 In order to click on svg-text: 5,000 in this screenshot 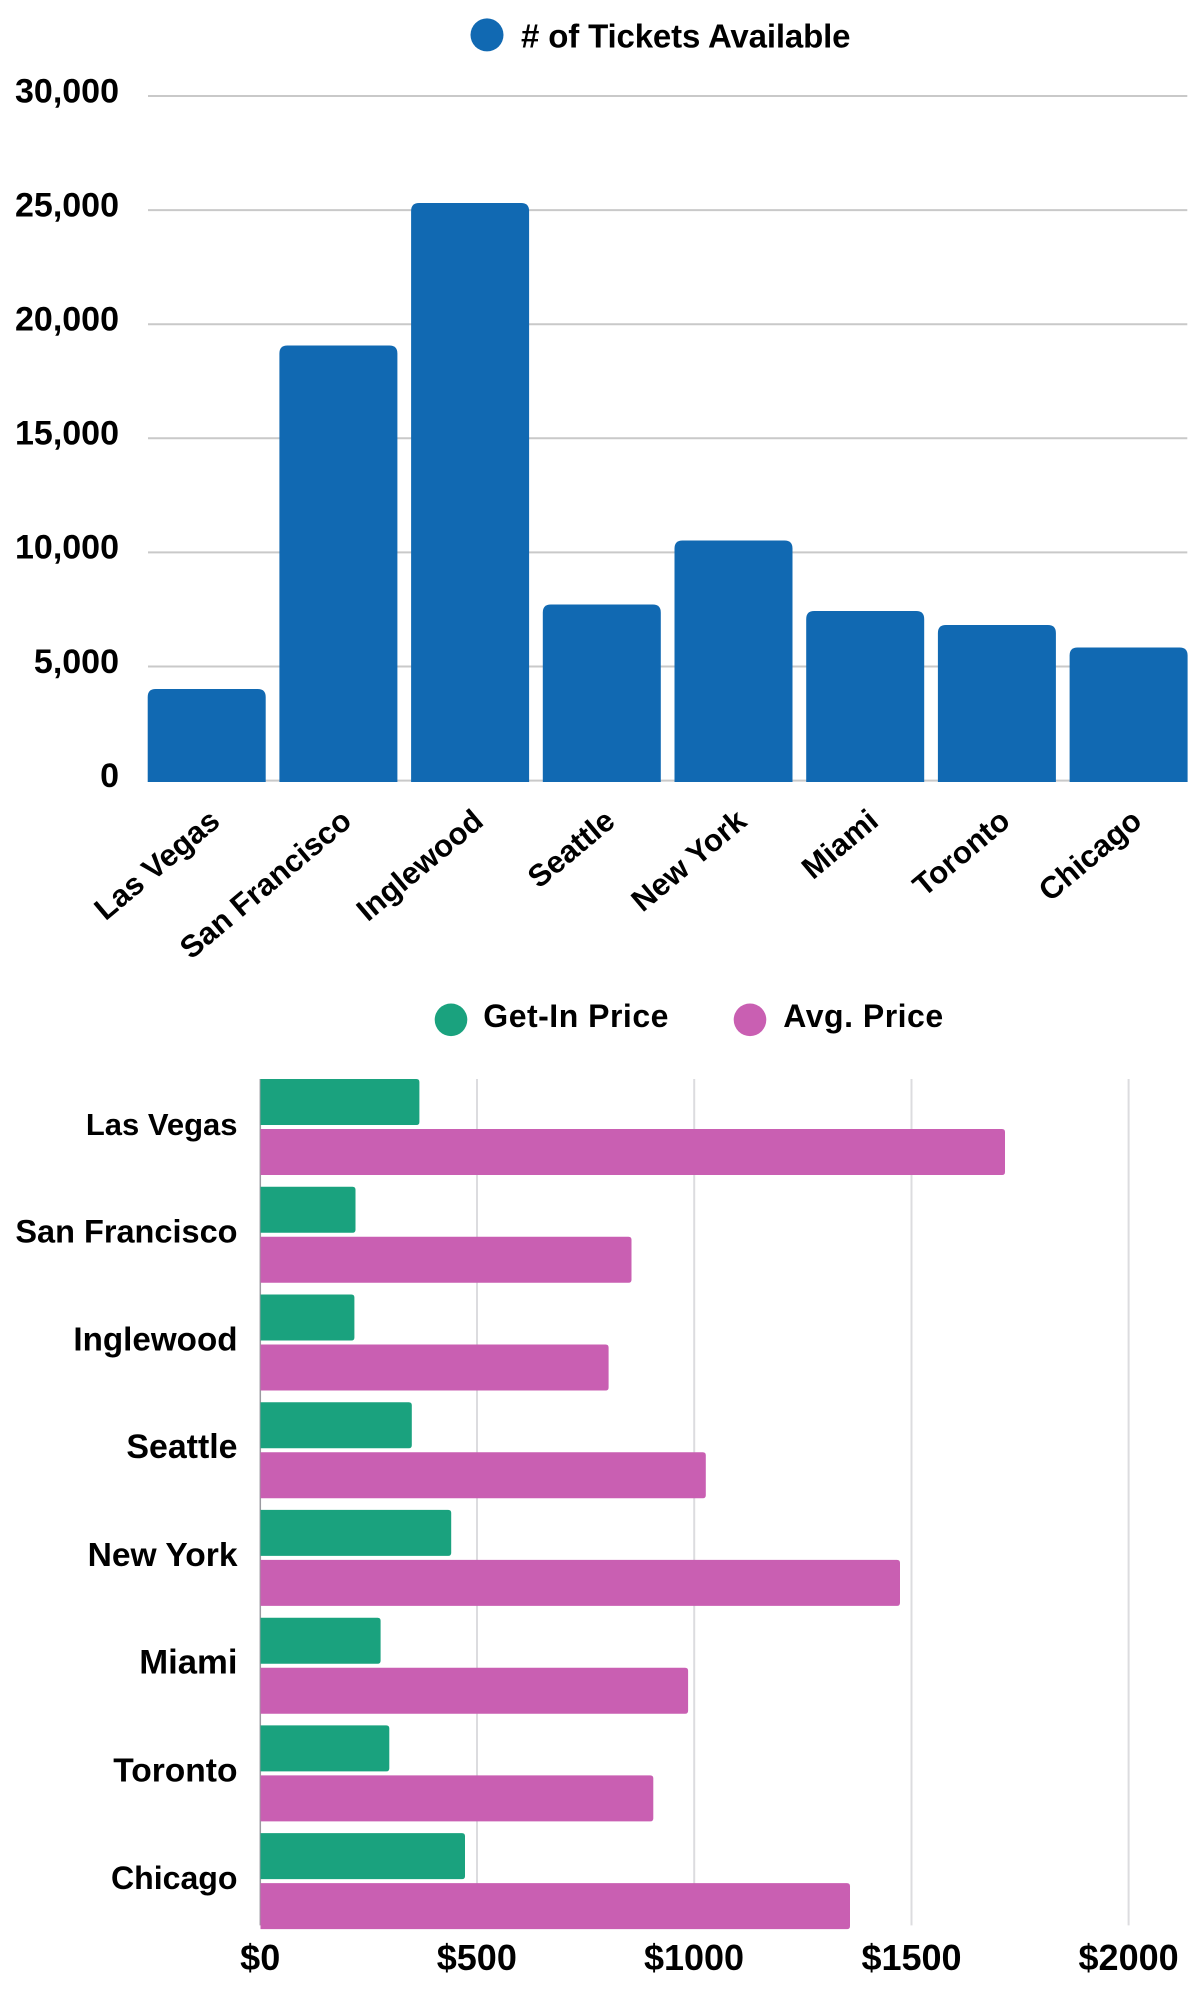, I will do `click(76, 662)`.